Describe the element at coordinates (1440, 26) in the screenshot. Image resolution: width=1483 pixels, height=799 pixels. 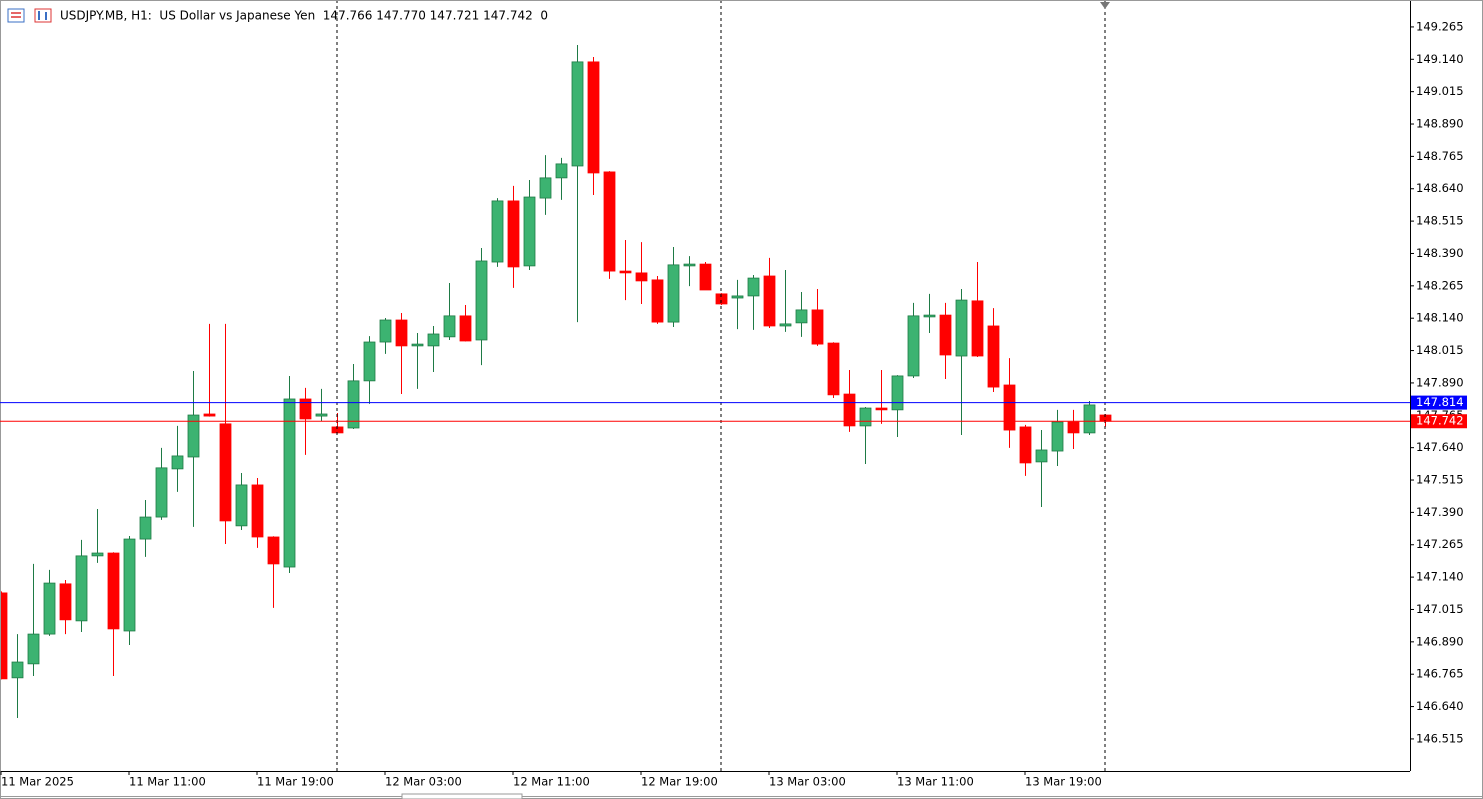
I see `y-tick-label: 149.265` at that location.